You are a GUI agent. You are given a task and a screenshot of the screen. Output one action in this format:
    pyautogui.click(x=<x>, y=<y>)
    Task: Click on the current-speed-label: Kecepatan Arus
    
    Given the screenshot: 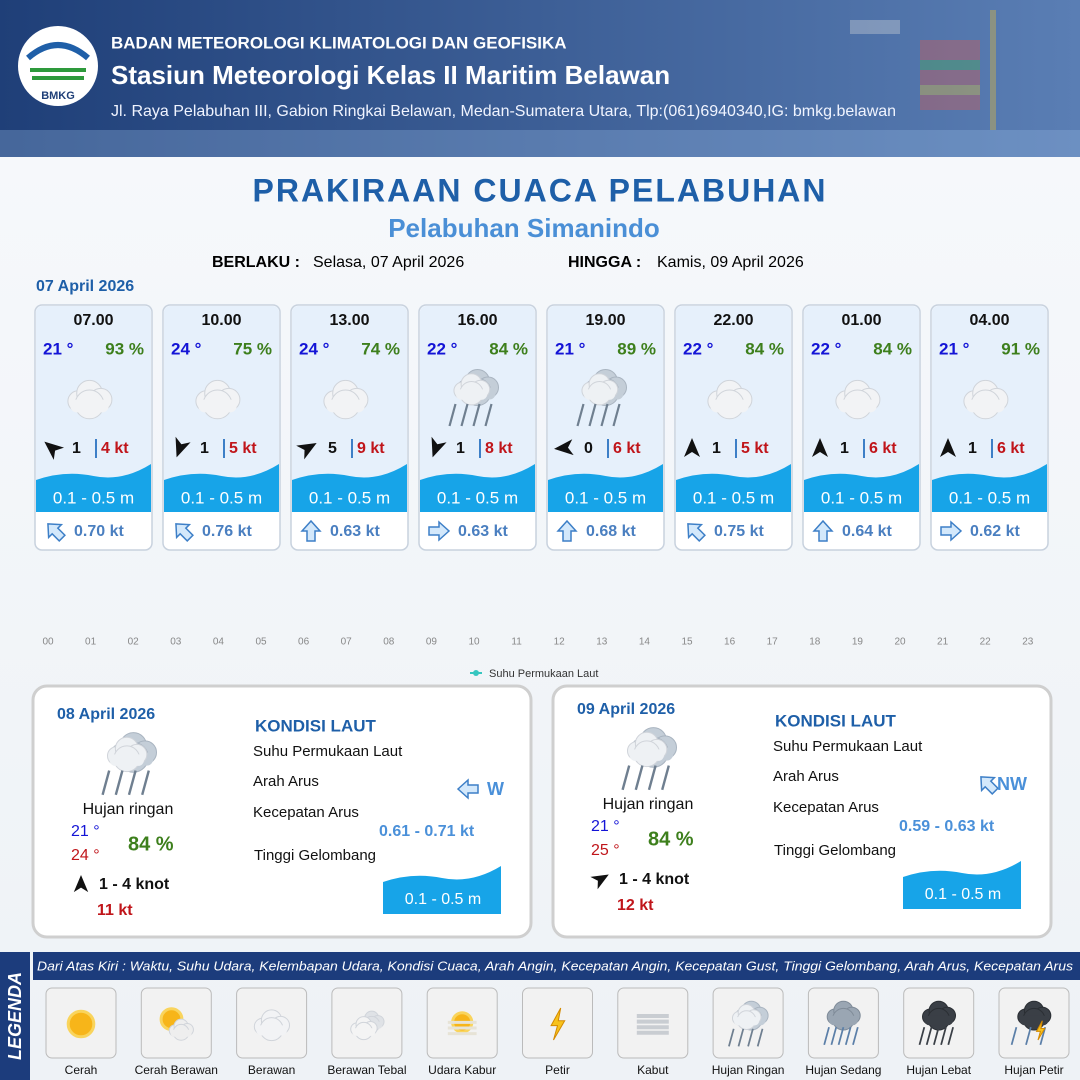 What is the action you would take?
    pyautogui.click(x=306, y=812)
    